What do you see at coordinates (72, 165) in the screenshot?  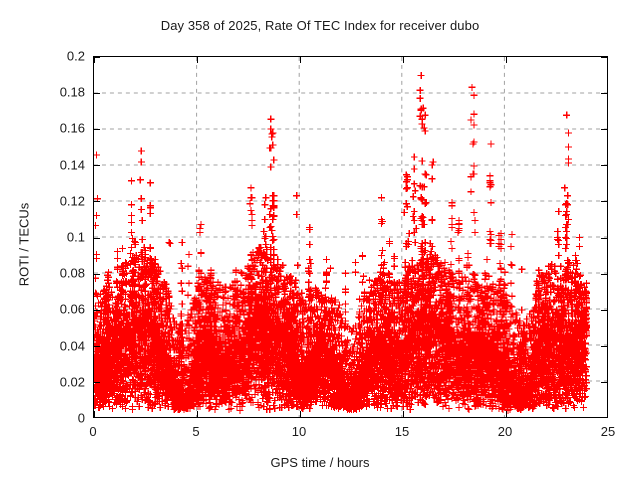 I see `y-tick-label: 0.14` at bounding box center [72, 165].